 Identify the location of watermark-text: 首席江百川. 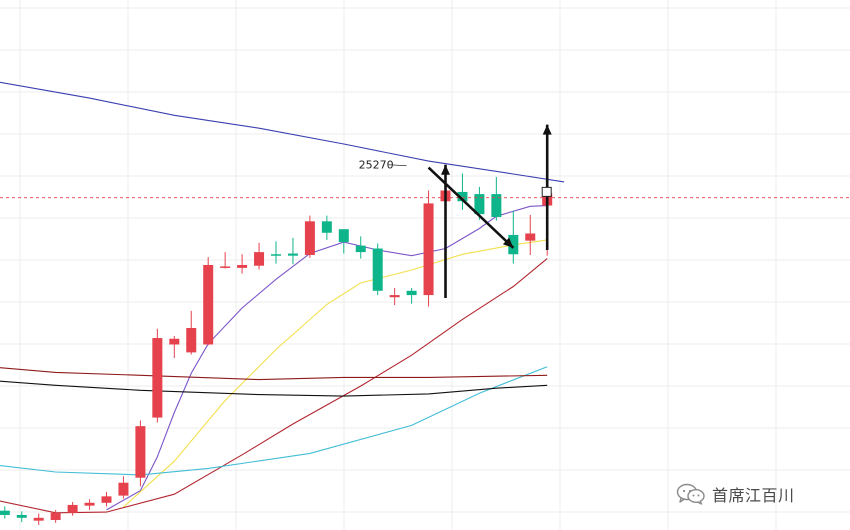
(753, 495).